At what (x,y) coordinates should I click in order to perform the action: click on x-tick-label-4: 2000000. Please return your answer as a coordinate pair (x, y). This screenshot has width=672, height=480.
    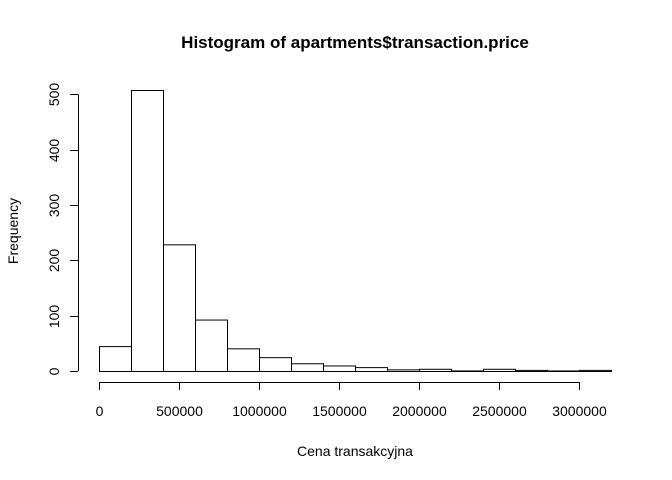
    Looking at the image, I should click on (419, 411).